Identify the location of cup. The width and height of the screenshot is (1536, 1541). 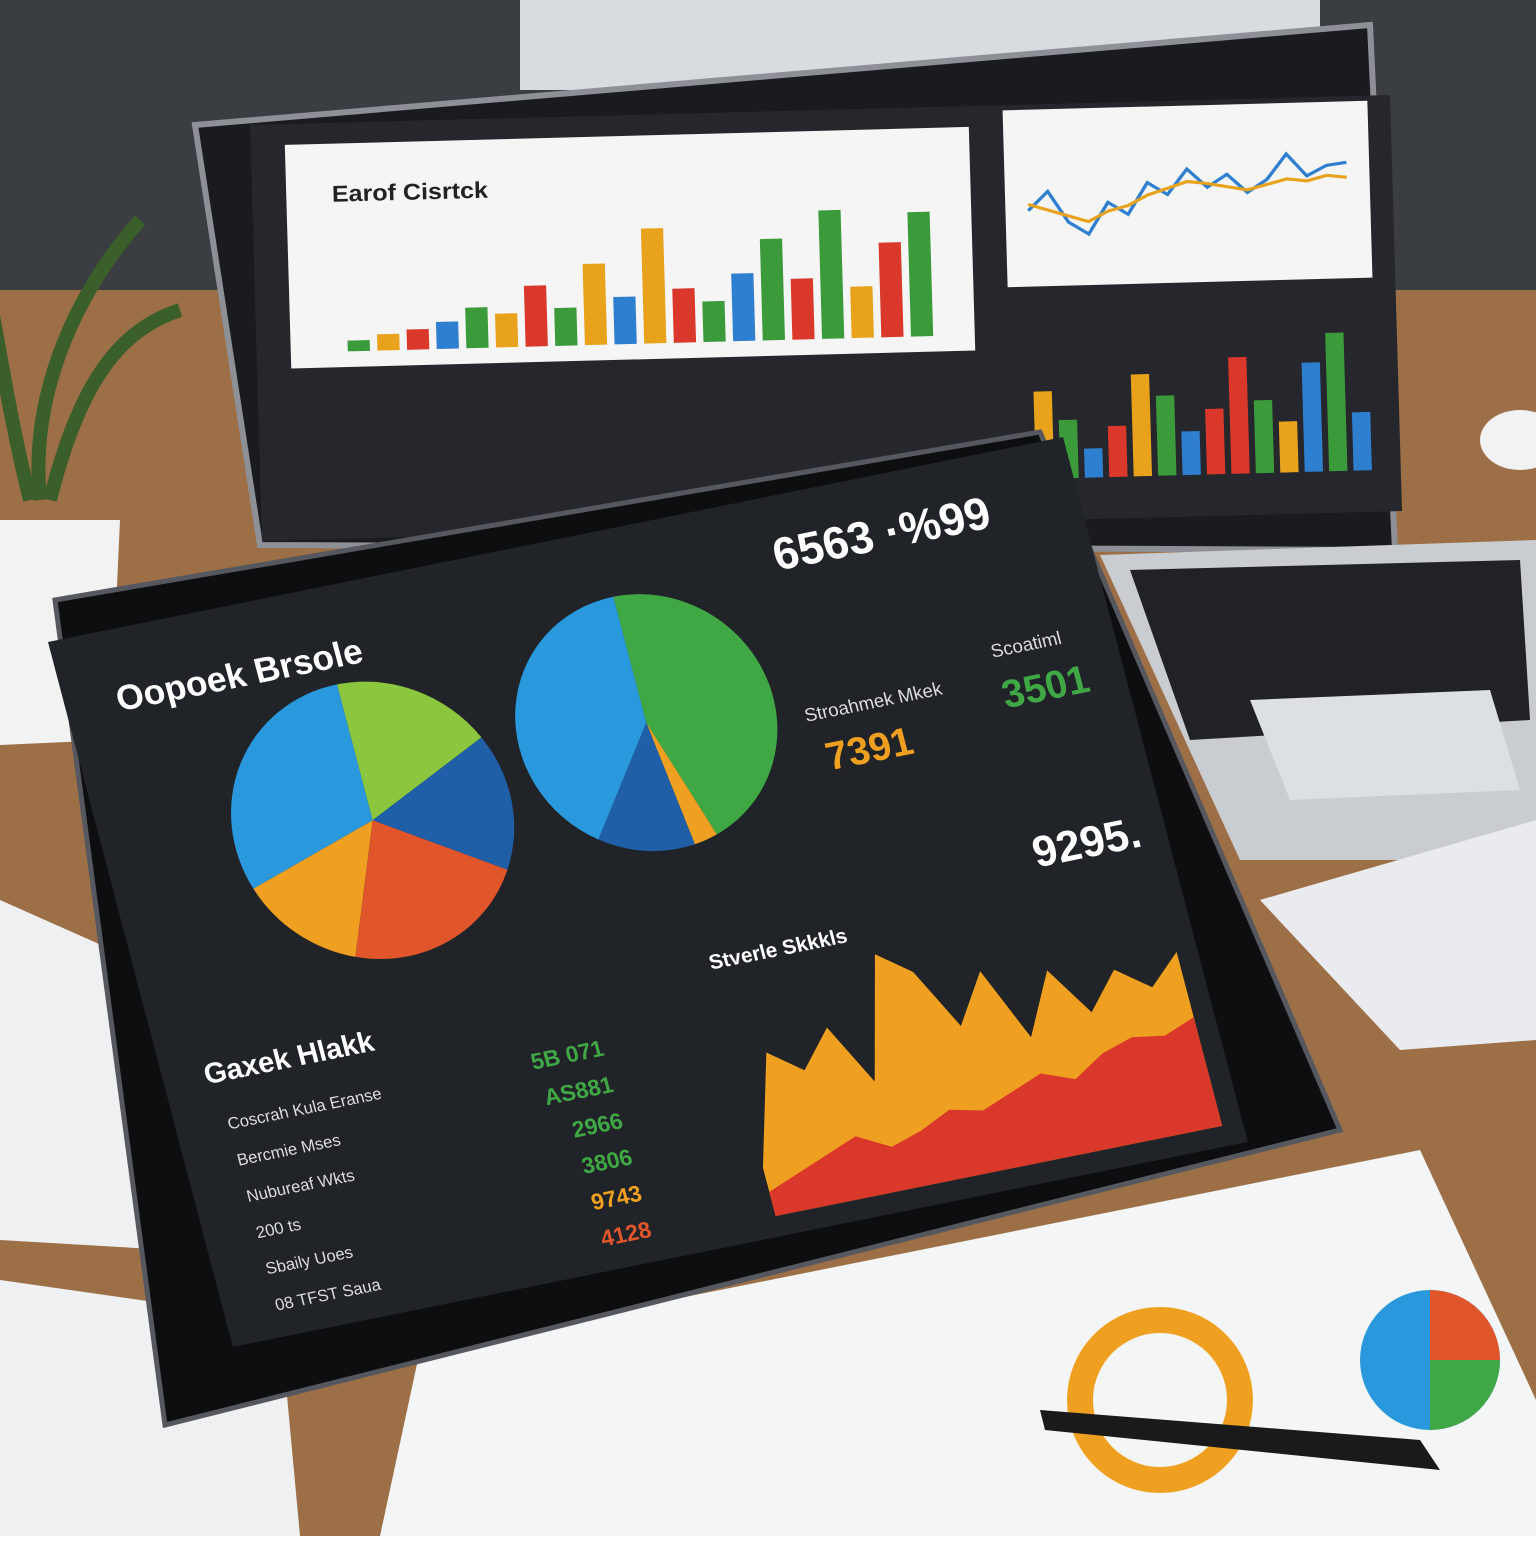
(1508, 440).